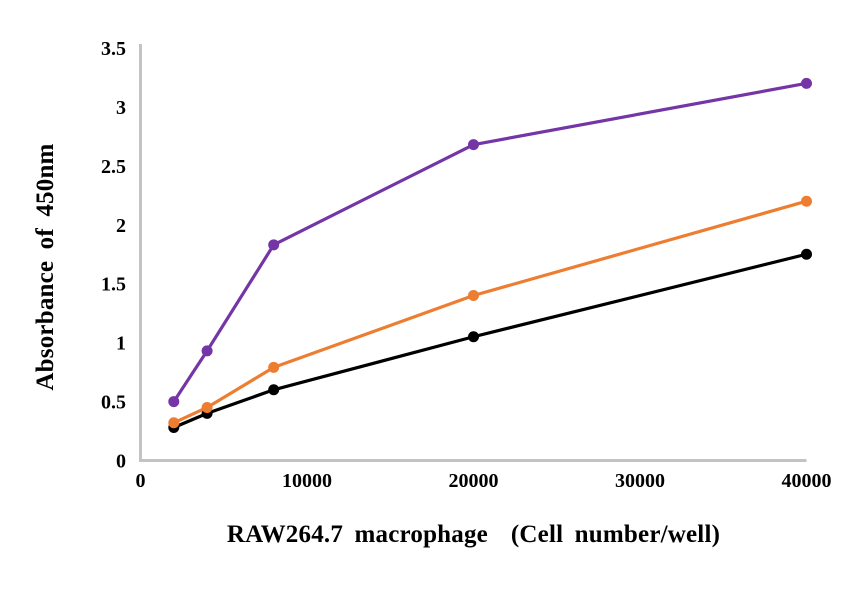  I want to click on x-tick-label: 0, so click(141, 481).